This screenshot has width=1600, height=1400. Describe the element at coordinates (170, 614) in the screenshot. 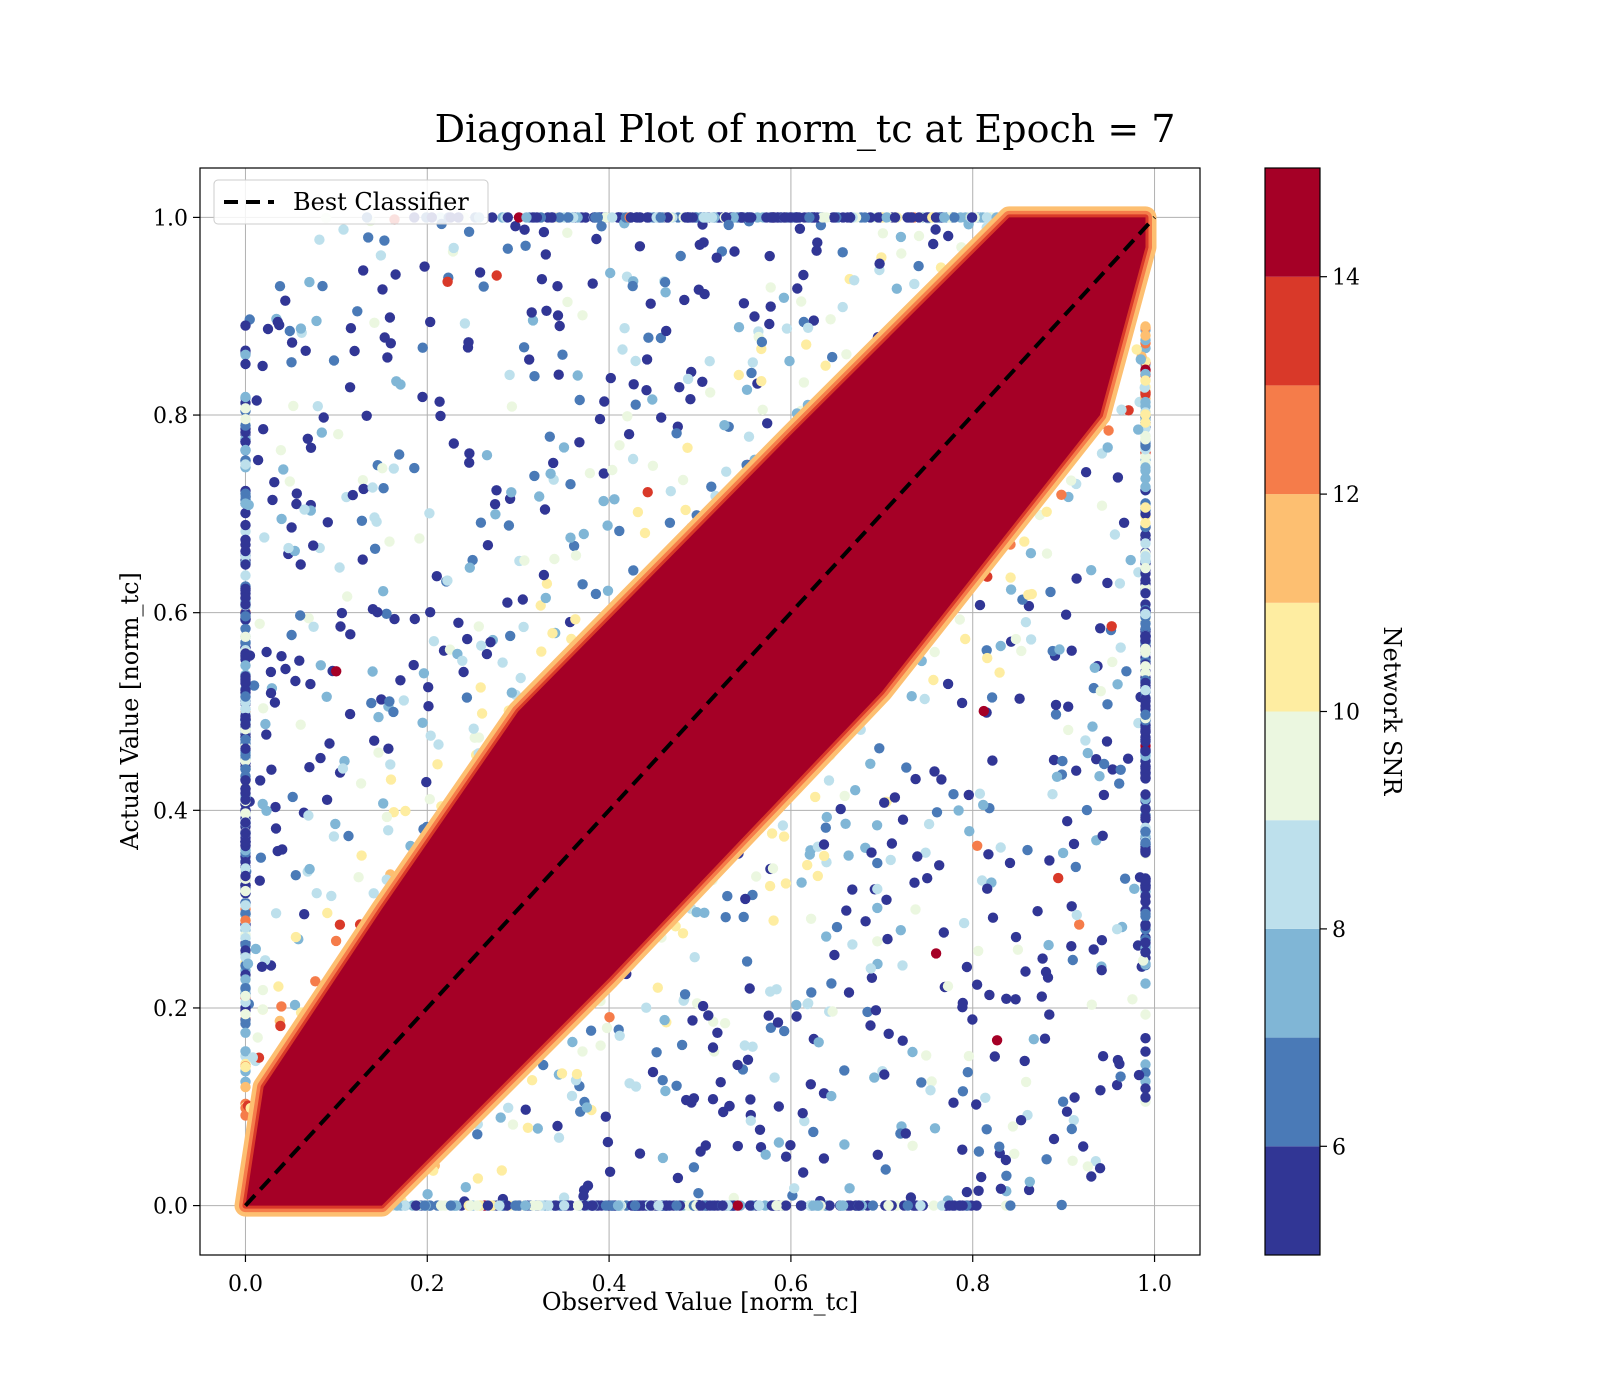

I see `y-tick-label: 0.6` at that location.